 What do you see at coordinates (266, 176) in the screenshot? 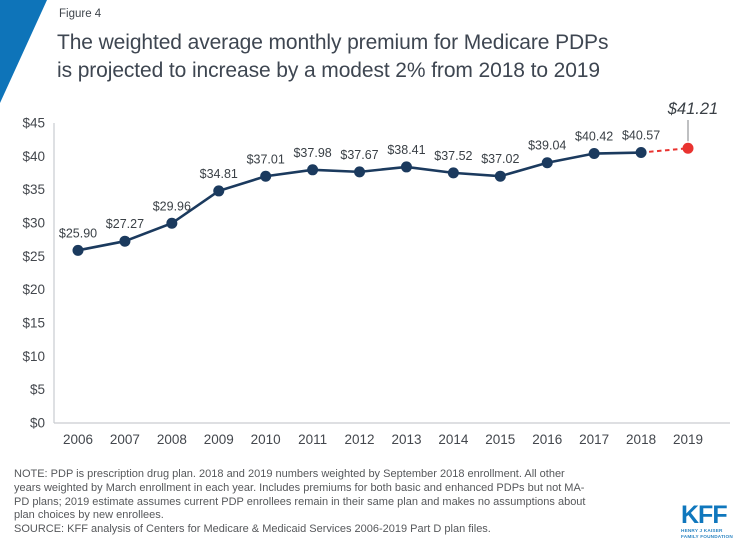
I see `data-point-2010` at bounding box center [266, 176].